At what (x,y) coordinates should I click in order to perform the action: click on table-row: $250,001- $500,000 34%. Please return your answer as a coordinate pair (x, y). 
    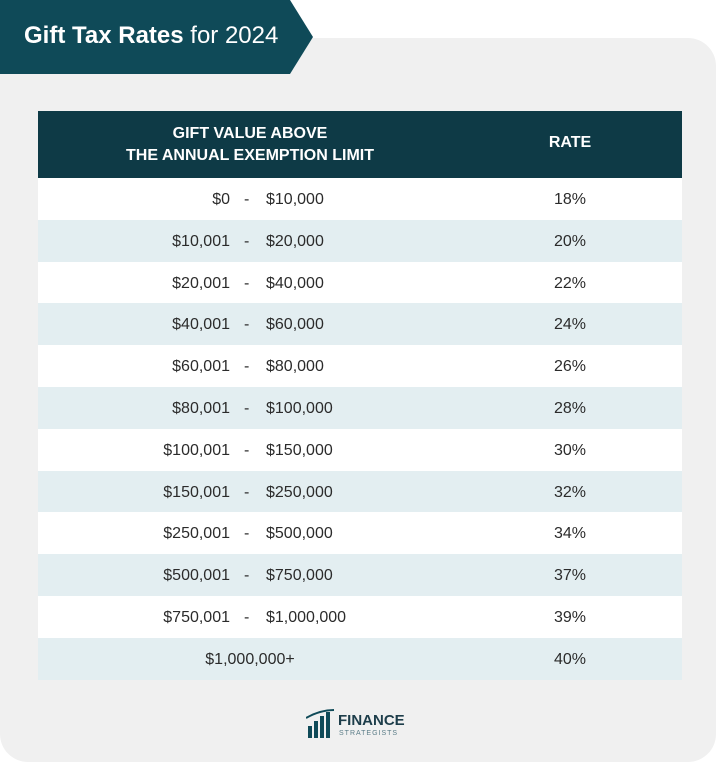
    Looking at the image, I should click on (360, 533).